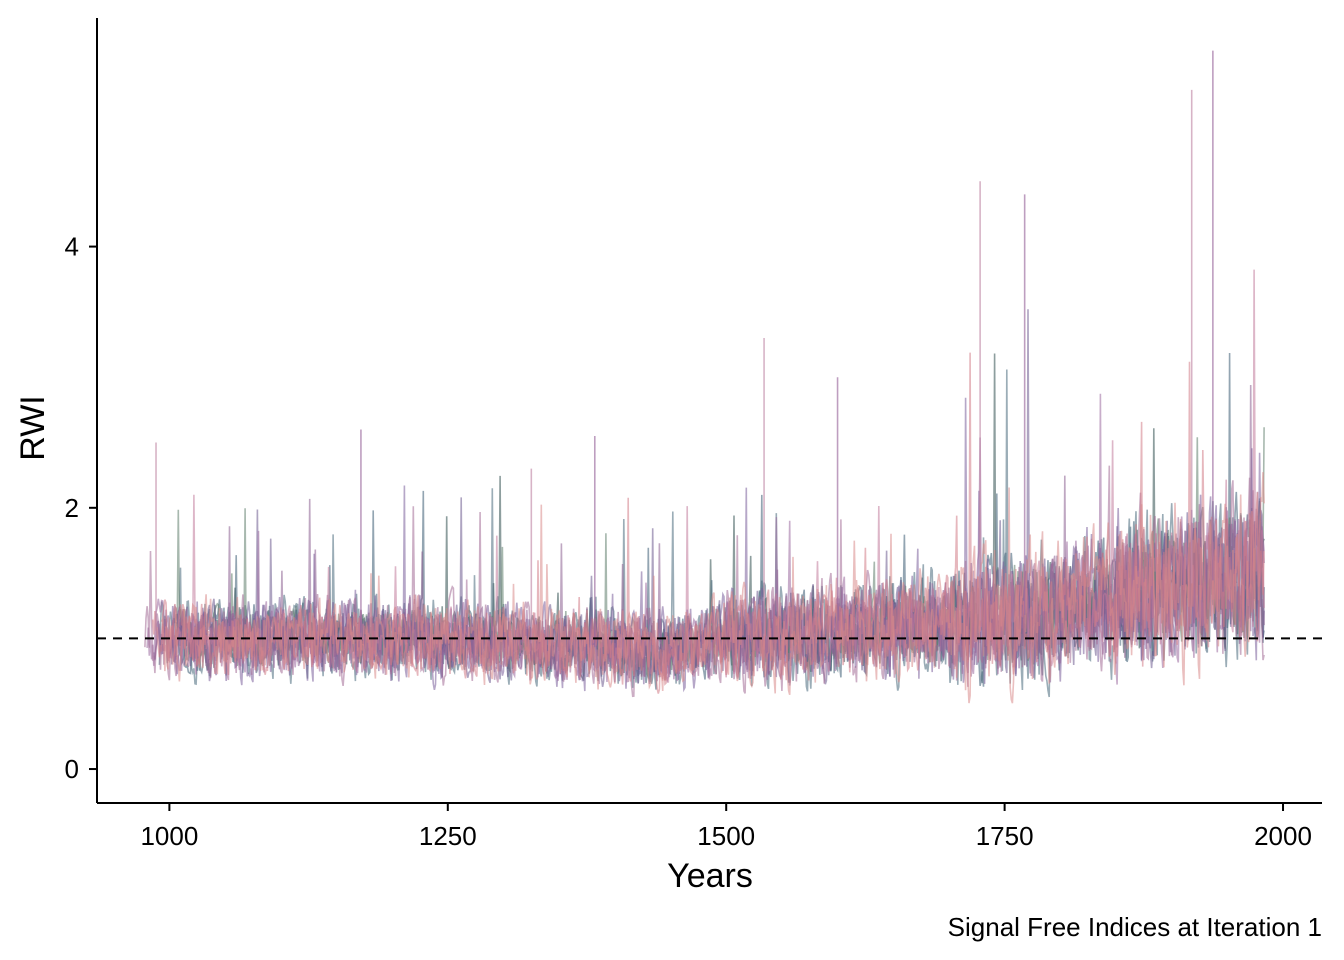 Image resolution: width=1344 pixels, height=960 pixels. I want to click on x-tick-label: 2000, so click(1283, 836).